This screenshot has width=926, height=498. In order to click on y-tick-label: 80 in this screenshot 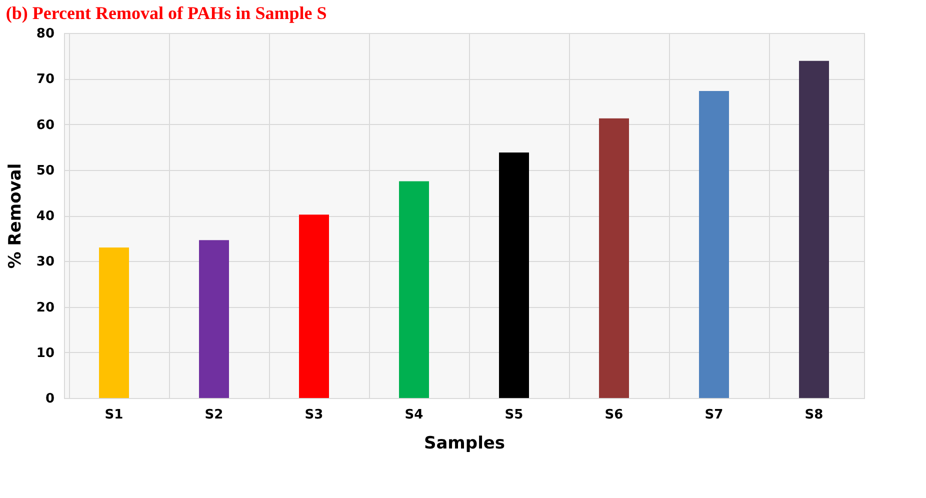, I will do `click(45, 34)`.